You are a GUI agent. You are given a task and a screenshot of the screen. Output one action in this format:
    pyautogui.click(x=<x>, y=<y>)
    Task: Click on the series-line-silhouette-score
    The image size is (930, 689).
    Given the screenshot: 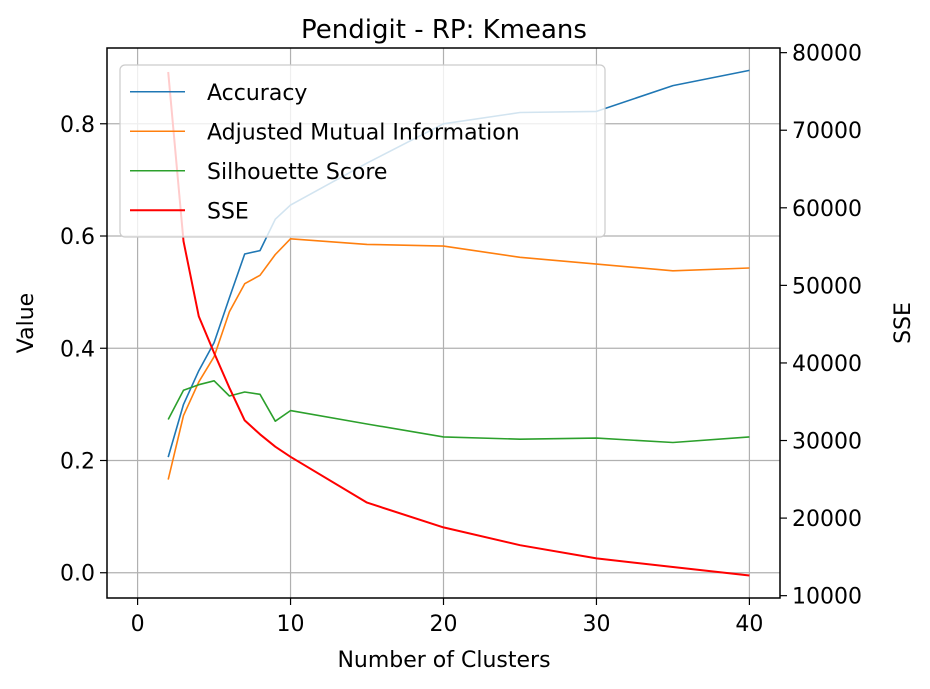 What is the action you would take?
    pyautogui.click(x=458, y=411)
    